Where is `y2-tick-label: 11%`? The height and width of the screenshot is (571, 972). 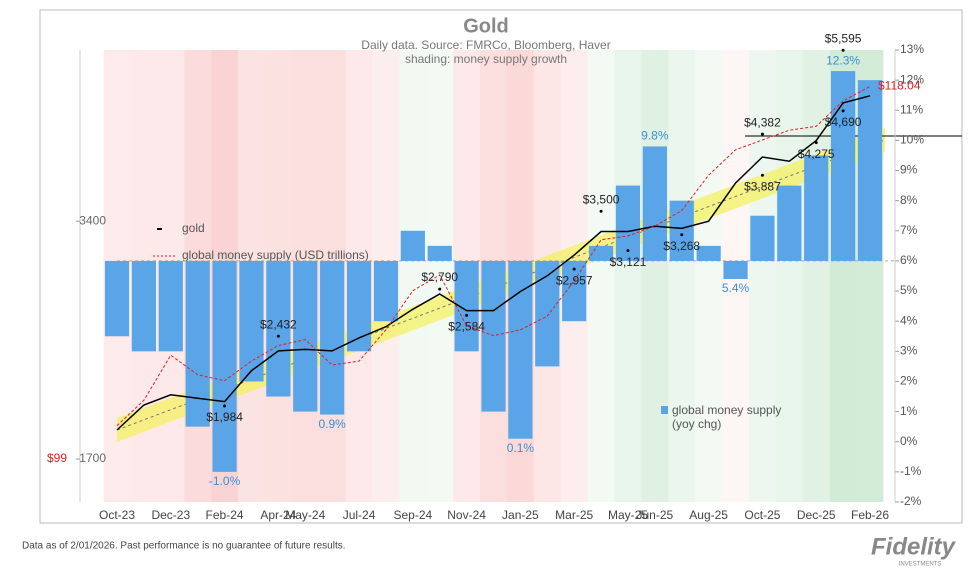 y2-tick-label: 11% is located at coordinates (911, 109).